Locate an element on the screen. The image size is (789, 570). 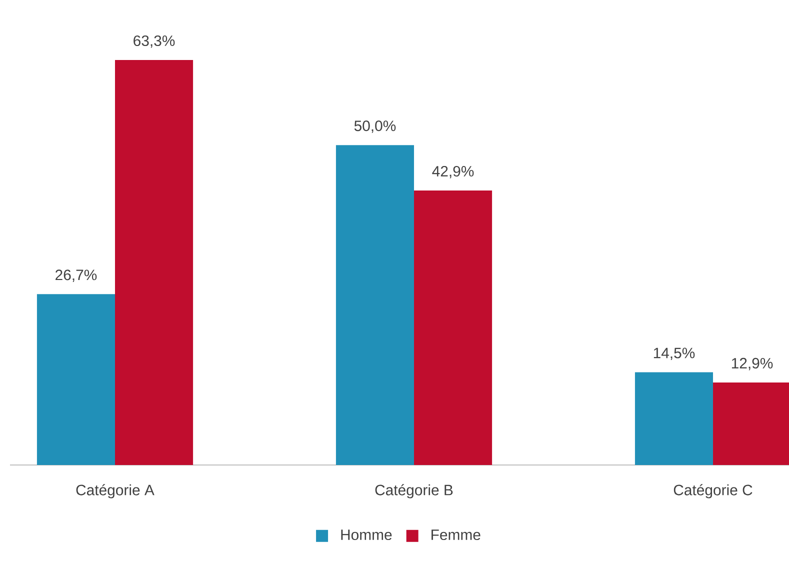
x-tick-label: Catégorie A is located at coordinates (115, 491).